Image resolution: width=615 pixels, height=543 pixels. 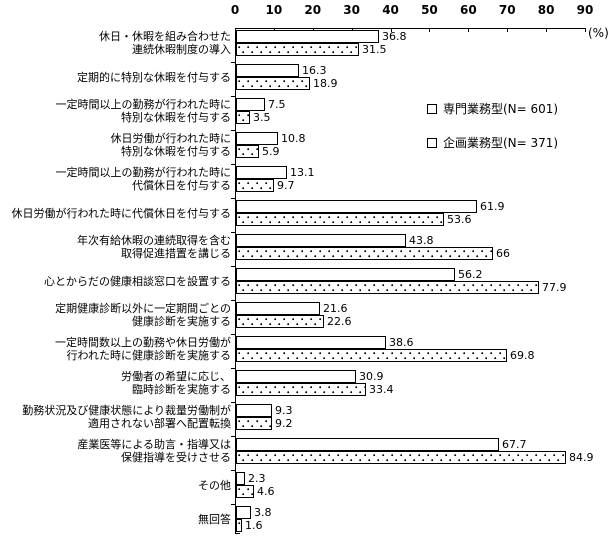 I want to click on legend-item-kikaku: 企画業務型(N= 371), so click(x=492, y=142).